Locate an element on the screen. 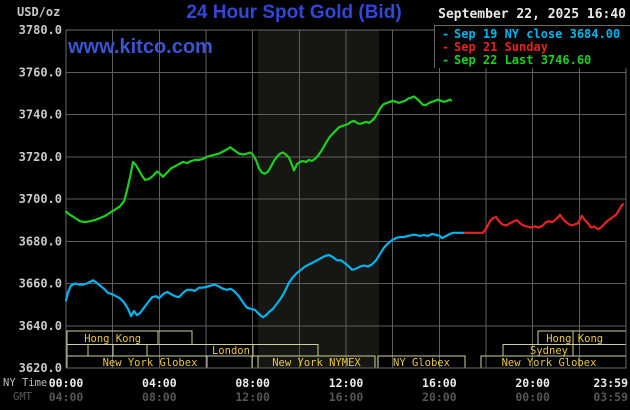 This screenshot has width=630, height=410. ny-time-tick-label: 23:59 is located at coordinates (610, 383).